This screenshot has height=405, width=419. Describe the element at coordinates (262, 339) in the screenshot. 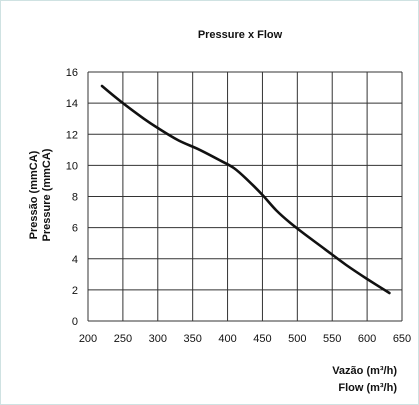

I see `x-tick-label-5: 450` at that location.